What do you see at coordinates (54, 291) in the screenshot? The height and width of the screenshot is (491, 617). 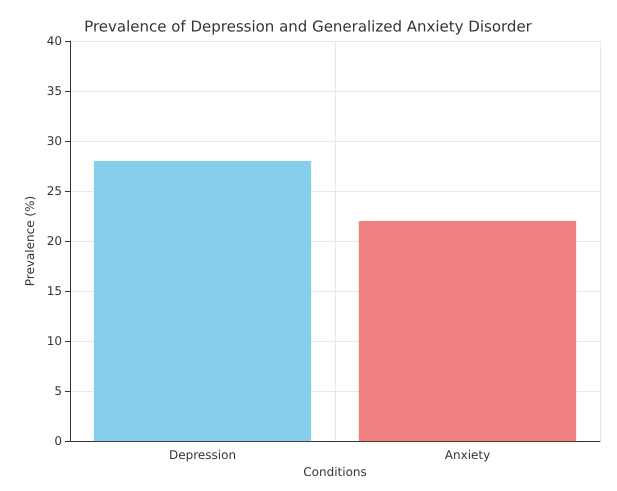 I see `y-tick-label: 15` at bounding box center [54, 291].